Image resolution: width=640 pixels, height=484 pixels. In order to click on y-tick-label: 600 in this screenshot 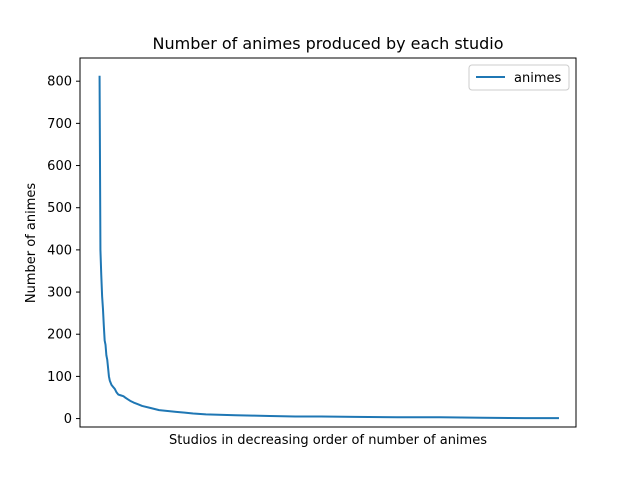, I will do `click(59, 166)`.